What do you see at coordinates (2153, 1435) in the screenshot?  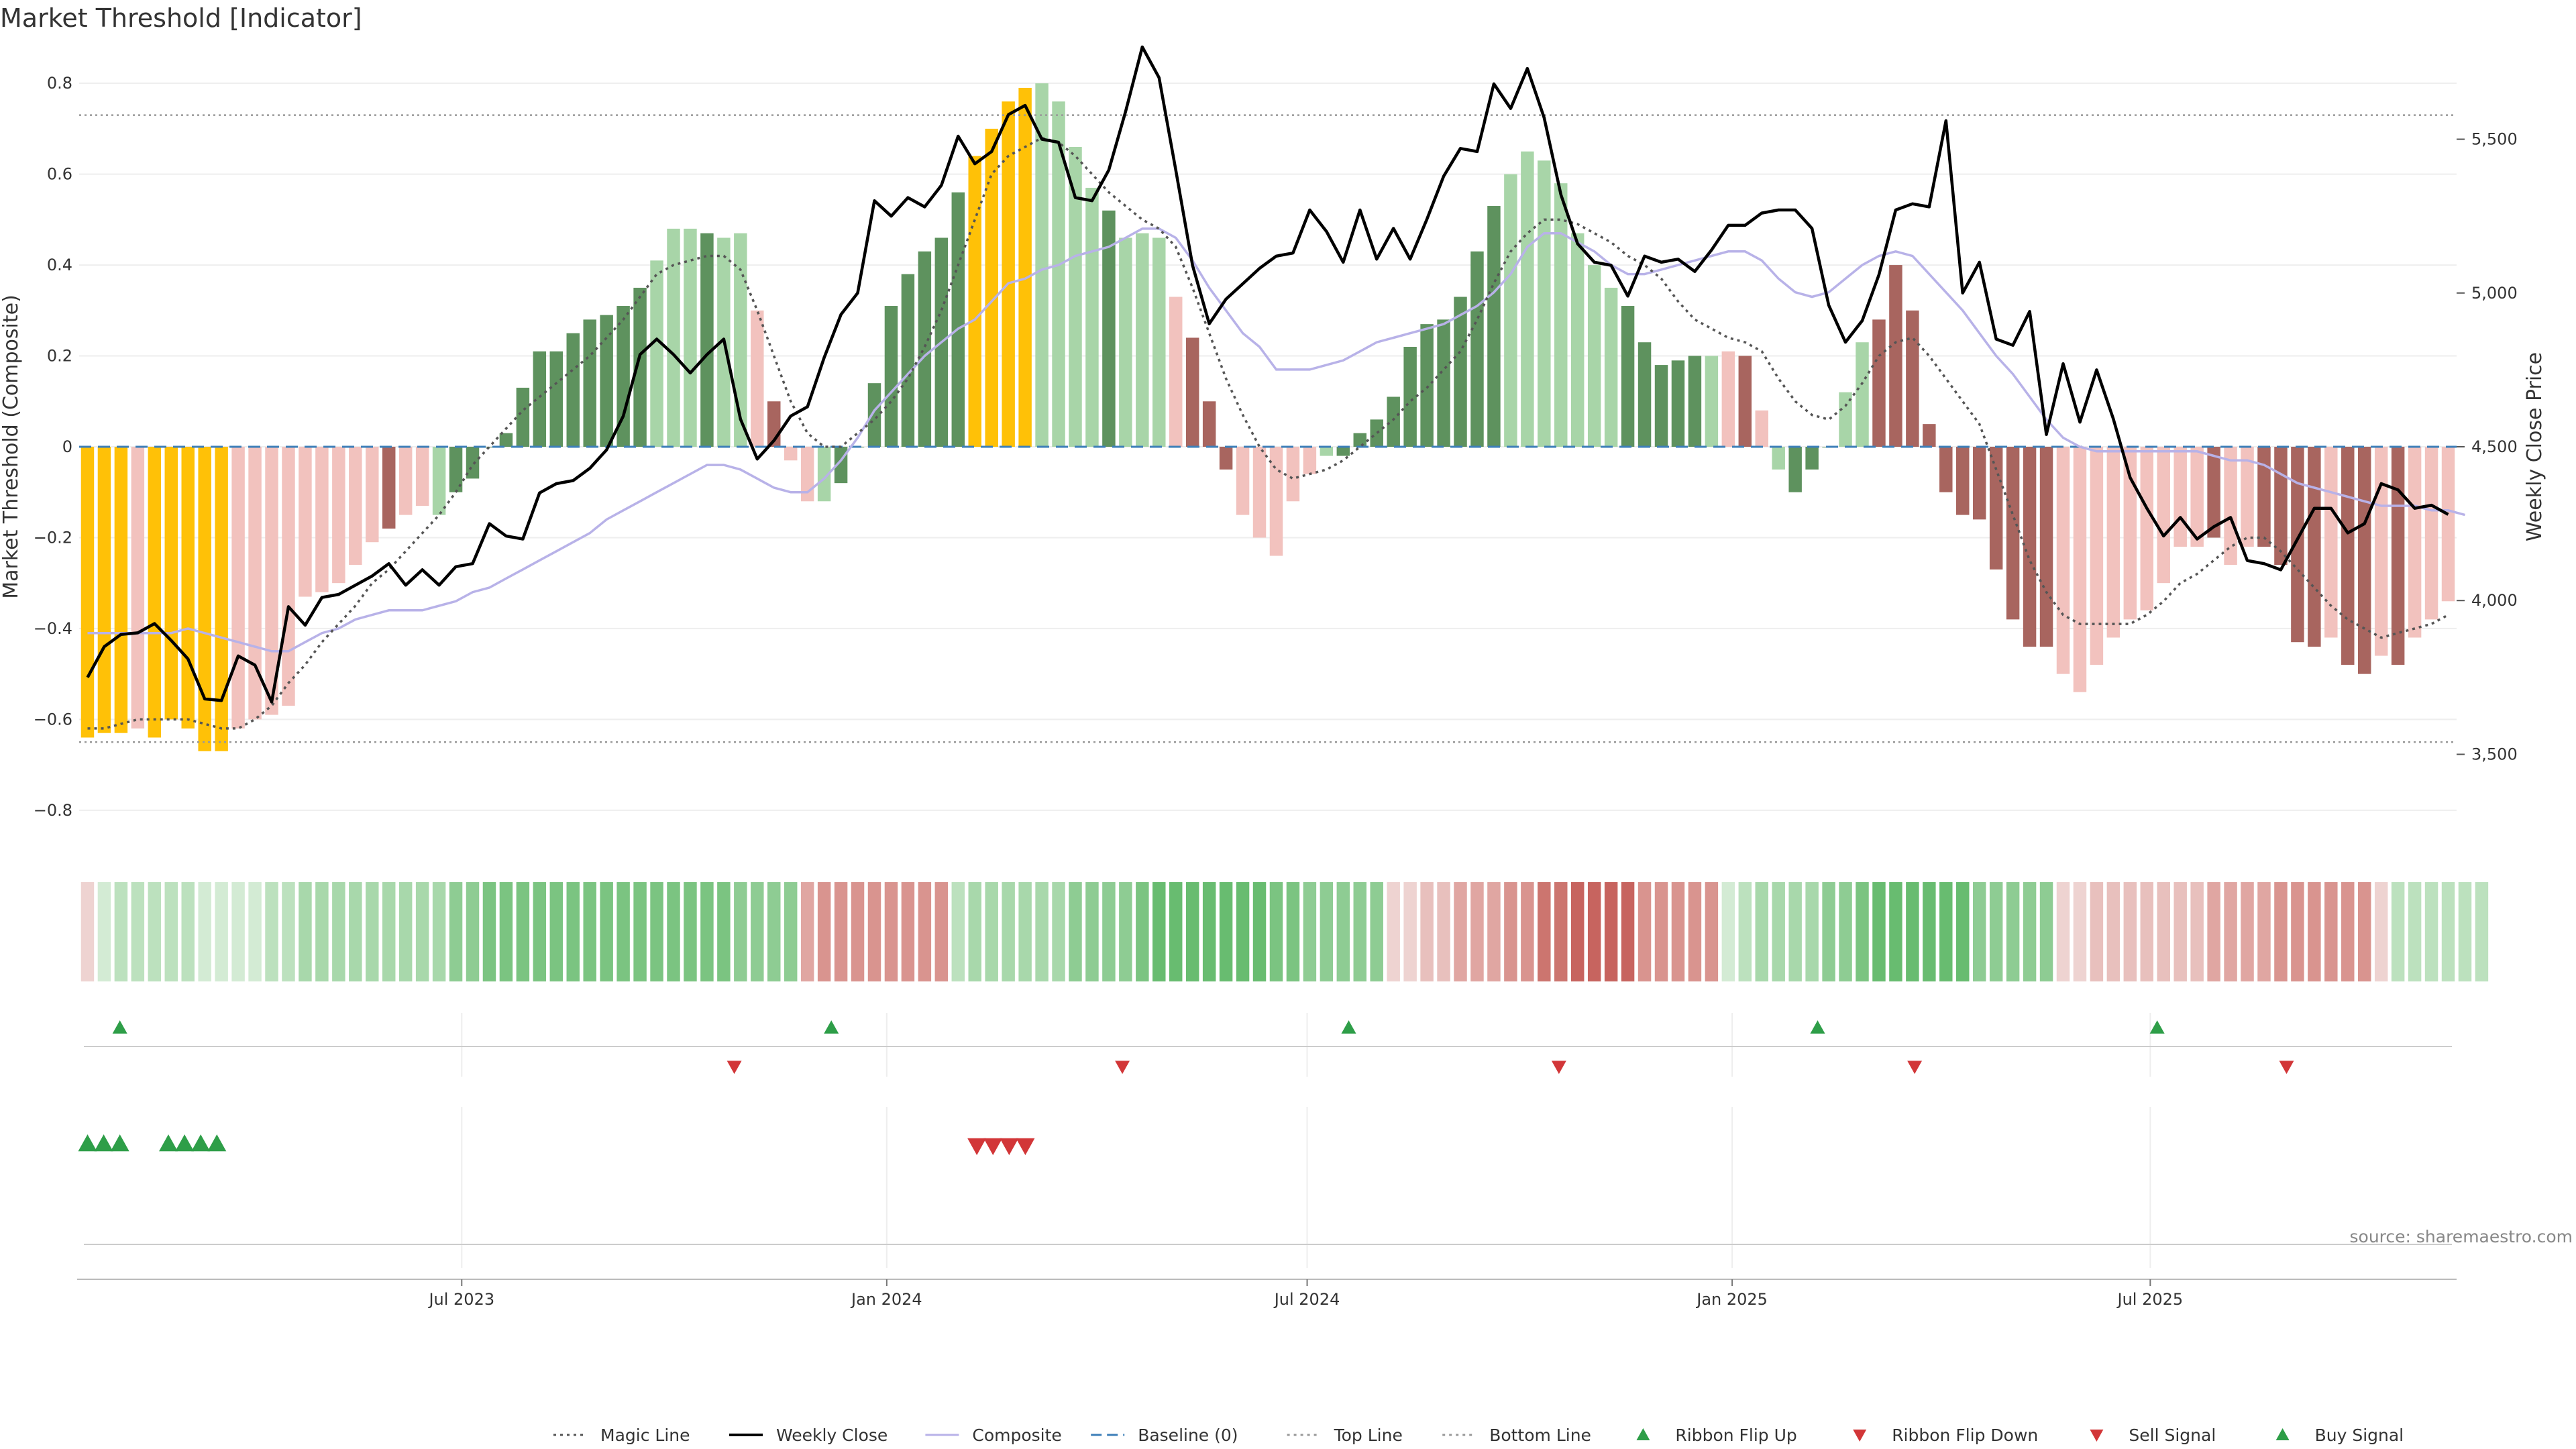 I see `legend-item: Sell Signal` at bounding box center [2153, 1435].